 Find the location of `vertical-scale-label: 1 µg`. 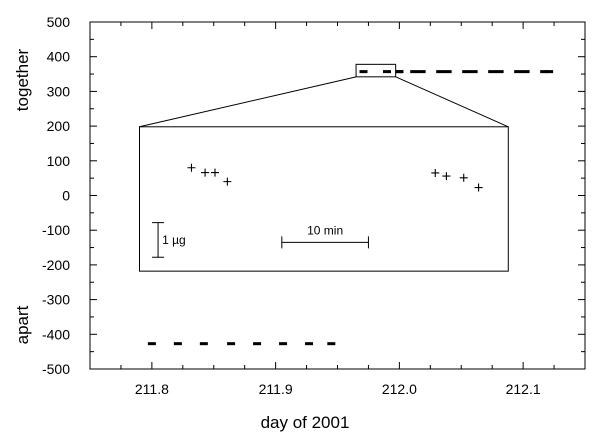

vertical-scale-label: 1 µg is located at coordinates (174, 240).